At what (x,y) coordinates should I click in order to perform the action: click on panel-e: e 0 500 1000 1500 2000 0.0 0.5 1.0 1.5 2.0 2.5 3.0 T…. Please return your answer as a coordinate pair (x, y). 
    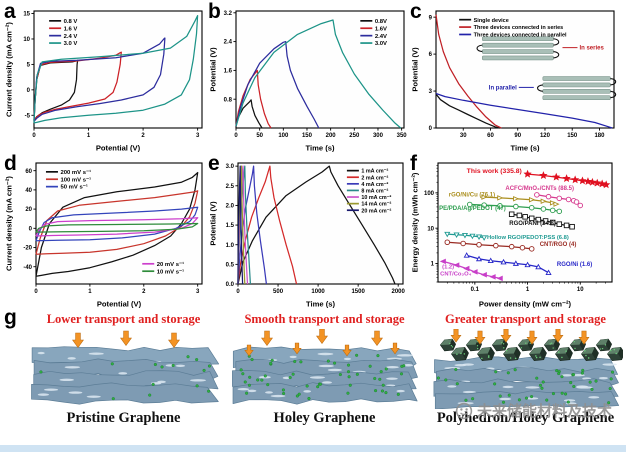
    Looking at the image, I should click on (309, 231).